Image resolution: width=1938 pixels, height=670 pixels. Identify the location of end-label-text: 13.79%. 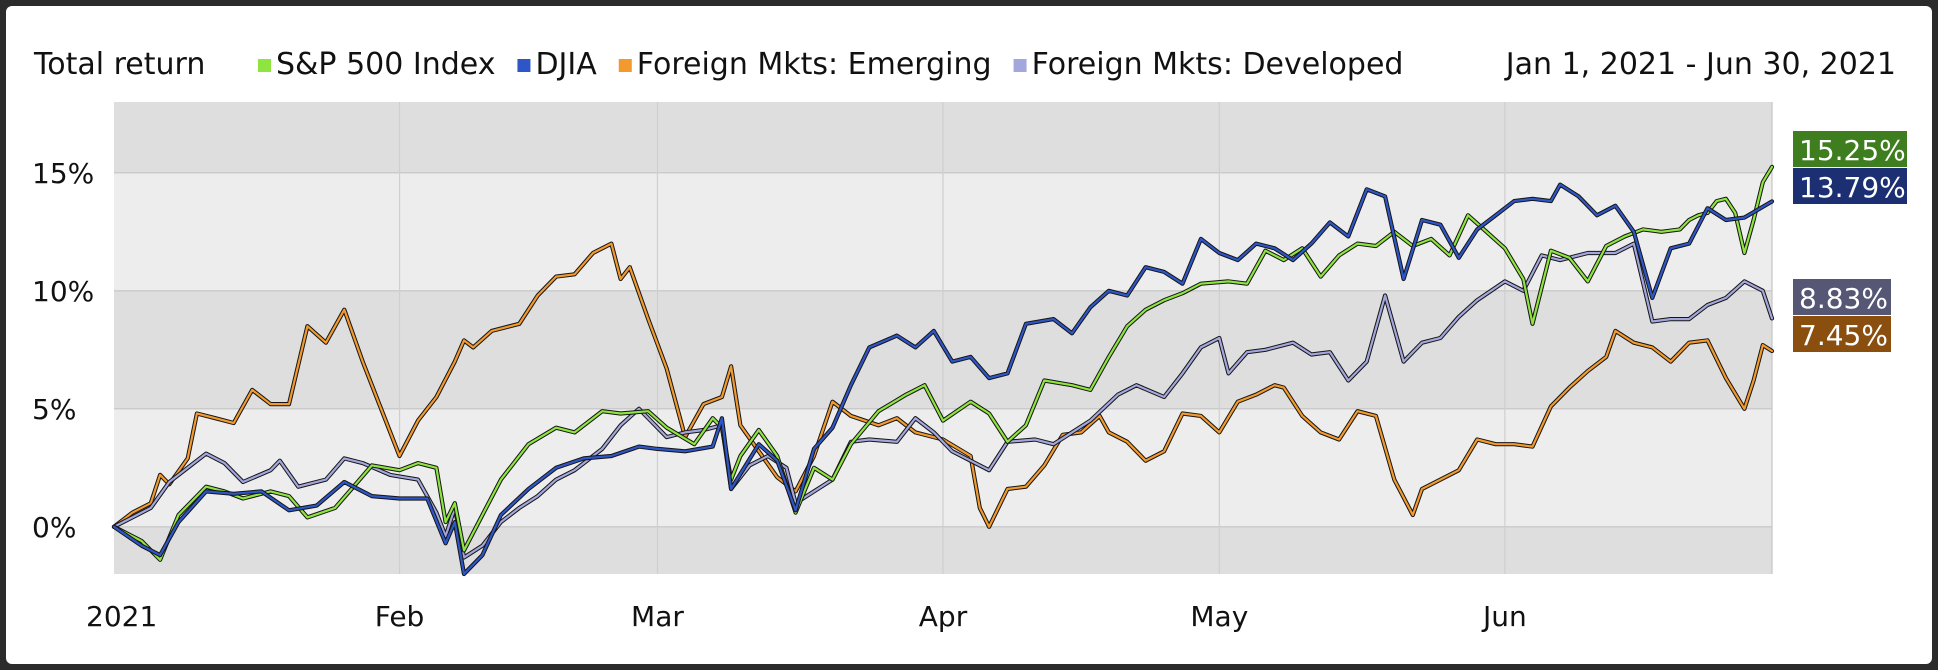
(1852, 187).